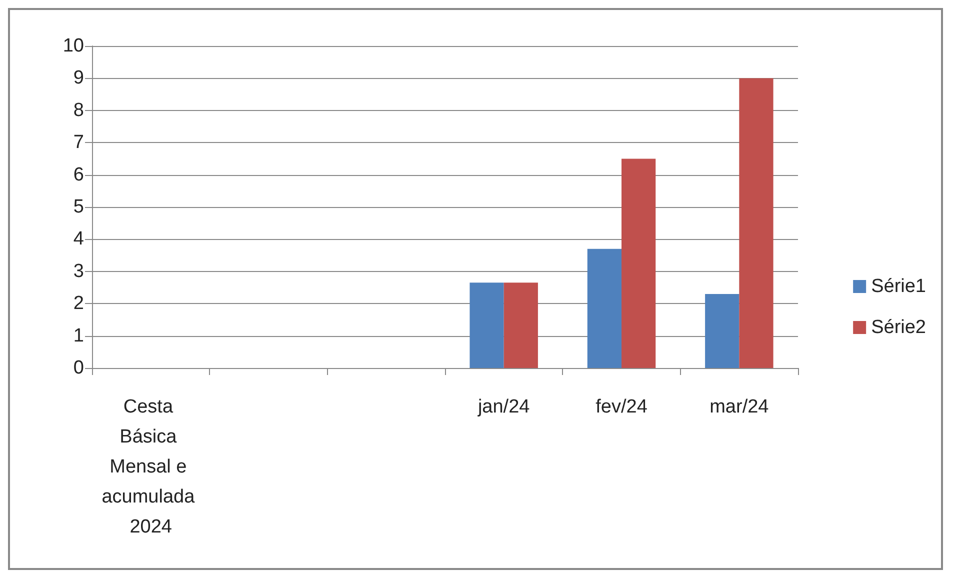 The width and height of the screenshot is (955, 582). Describe the element at coordinates (78, 78) in the screenshot. I see `y-tick-label: 9` at that location.